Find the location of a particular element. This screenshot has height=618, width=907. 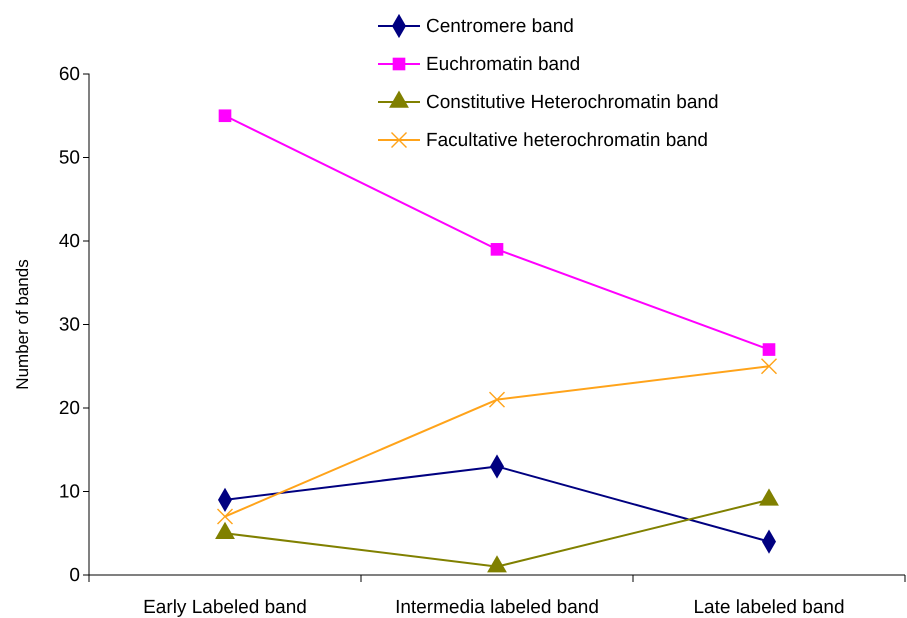

legend-label: Centromere band is located at coordinates (500, 26).